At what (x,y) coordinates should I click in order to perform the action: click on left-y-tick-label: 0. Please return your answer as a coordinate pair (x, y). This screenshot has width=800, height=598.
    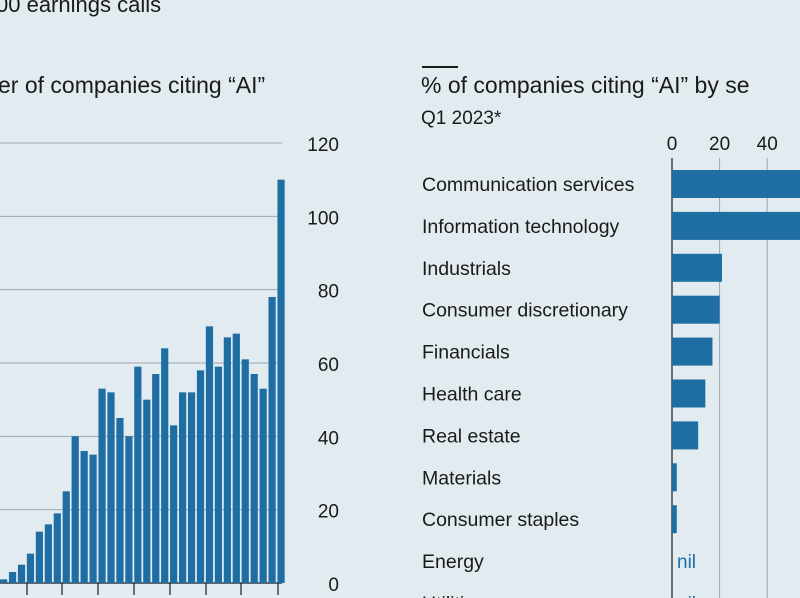
    Looking at the image, I should click on (333, 585).